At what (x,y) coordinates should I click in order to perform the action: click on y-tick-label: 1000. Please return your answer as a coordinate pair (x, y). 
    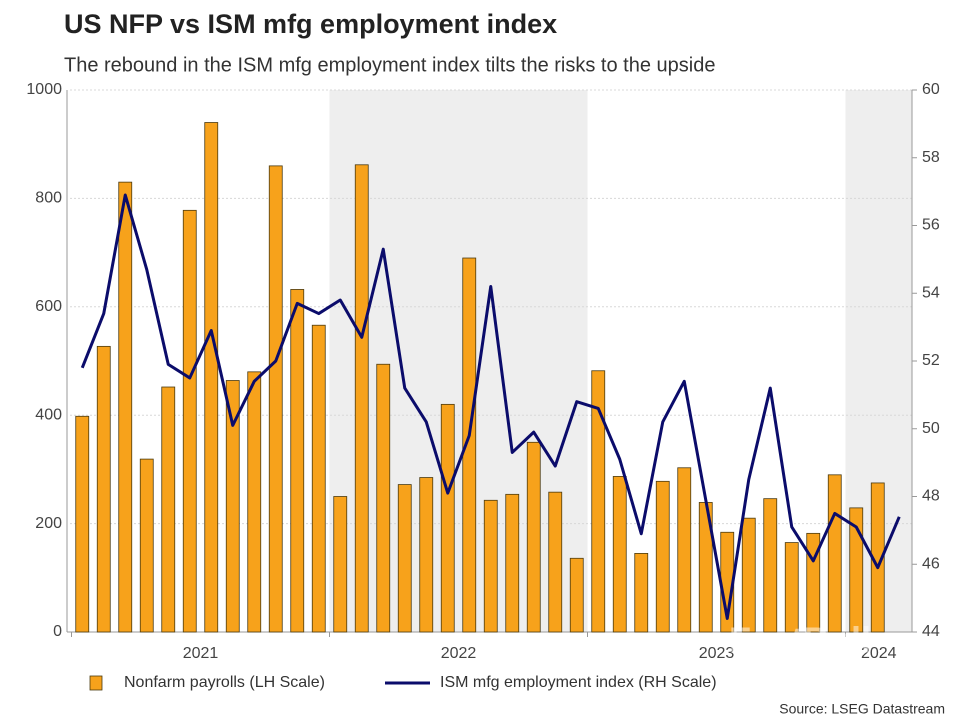
    Looking at the image, I should click on (44, 89).